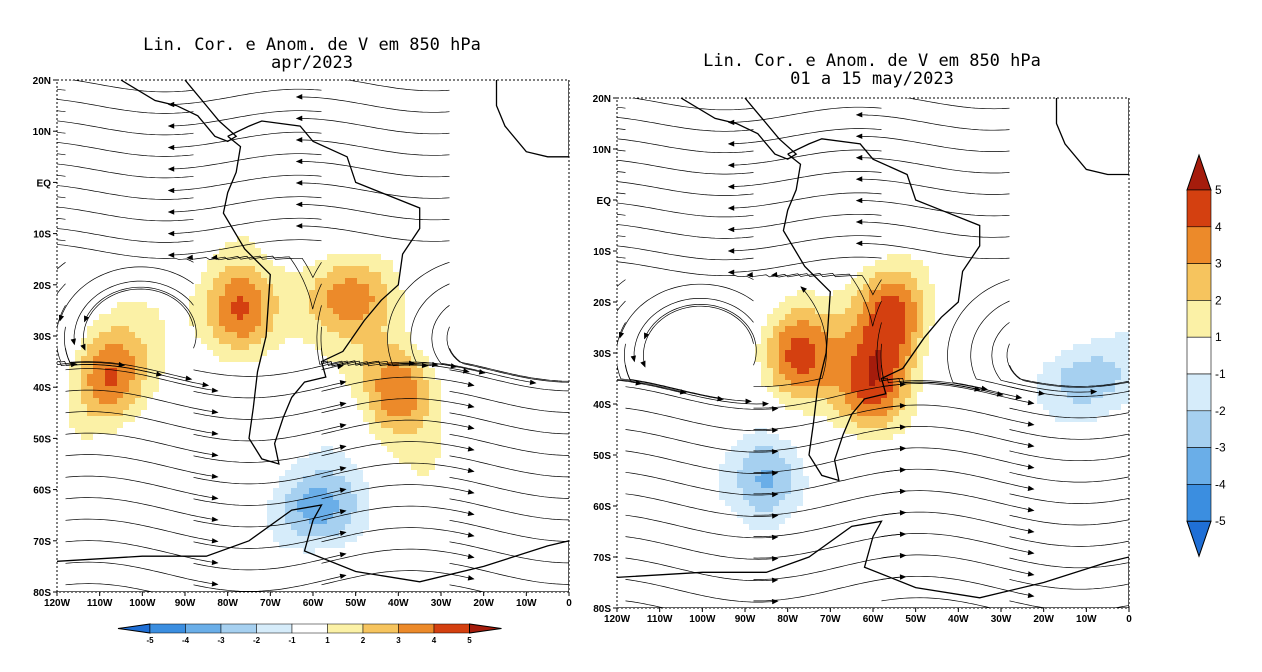 The height and width of the screenshot is (672, 1262). What do you see at coordinates (398, 640) in the screenshot?
I see `hcolorbar-label: 3` at bounding box center [398, 640].